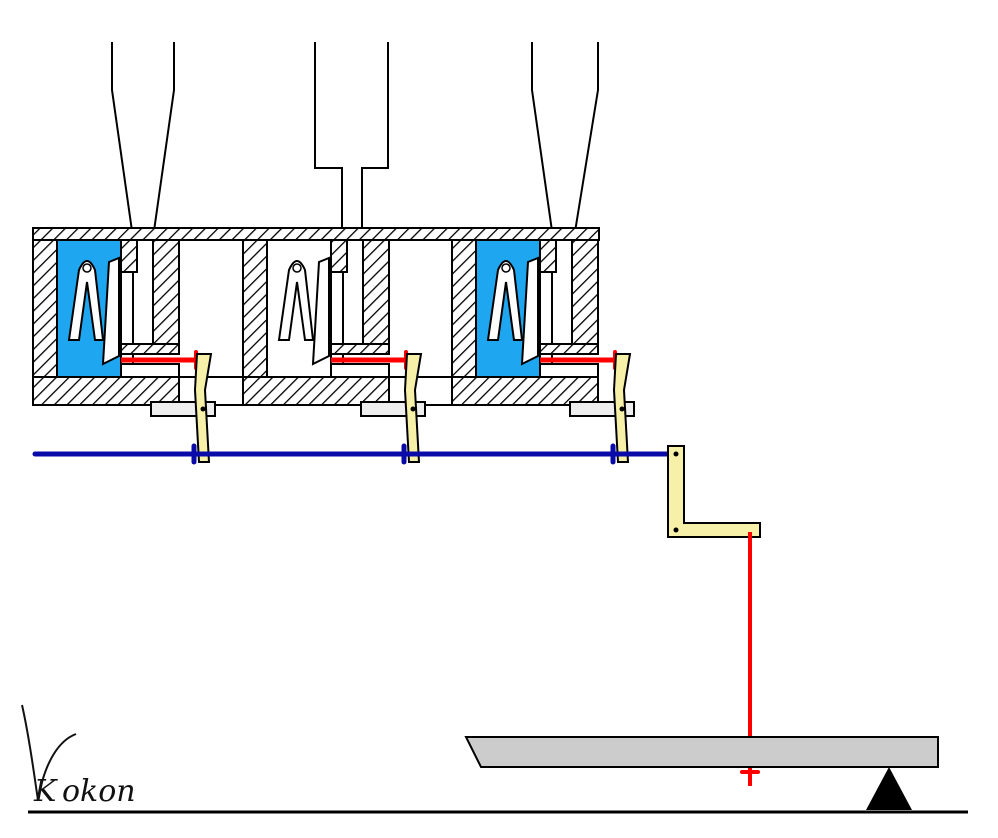 This screenshot has height=838, width=998. What do you see at coordinates (316, 234) in the screenshot?
I see `top-wall` at bounding box center [316, 234].